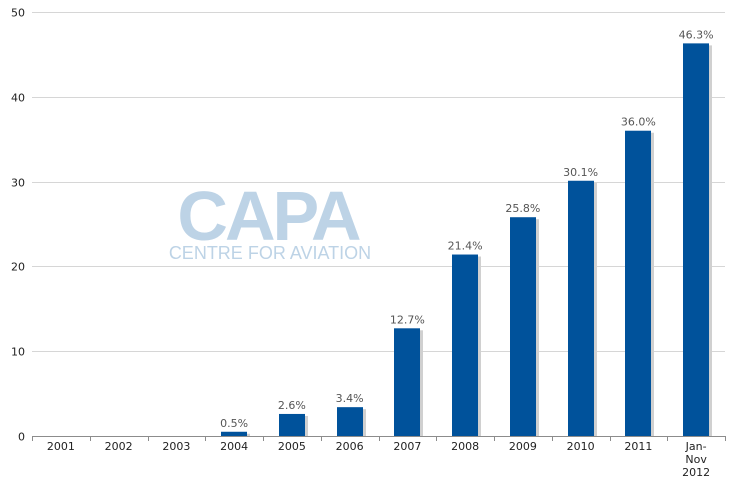  I want to click on x-tick-label: 2005, so click(292, 446).